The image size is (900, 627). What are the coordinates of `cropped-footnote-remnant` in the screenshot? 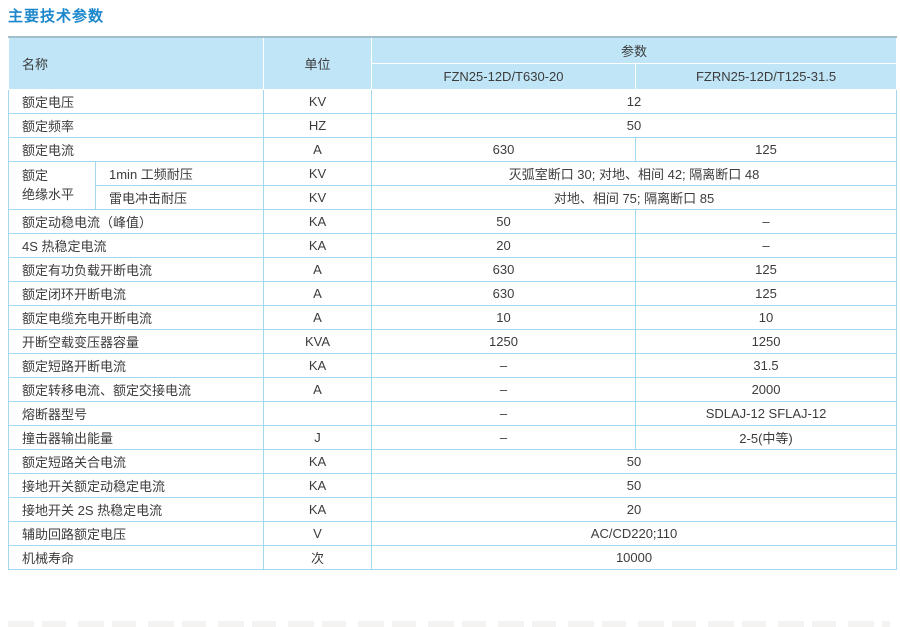 It's located at (449, 624).